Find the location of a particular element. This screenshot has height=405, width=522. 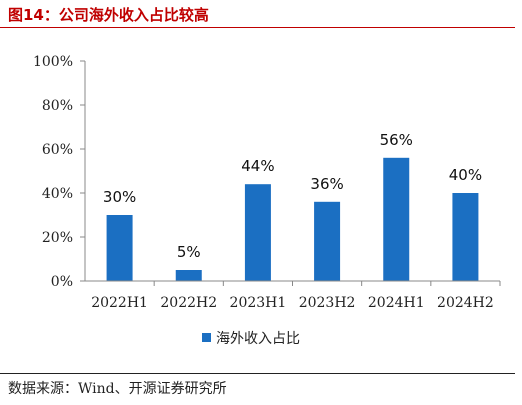

legend-label: 海外收入占比 is located at coordinates (258, 339).